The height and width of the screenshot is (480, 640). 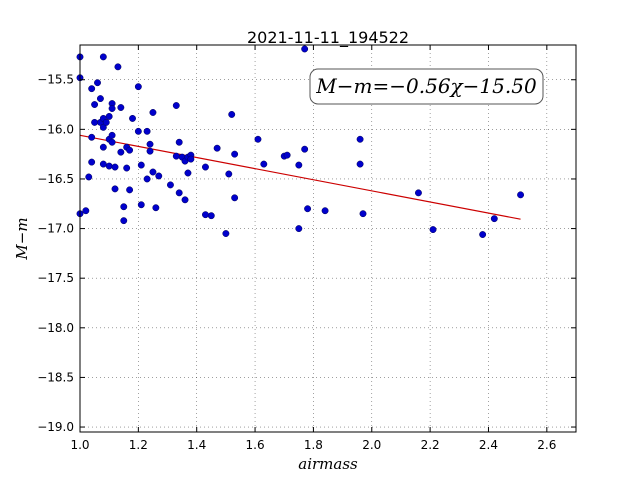 I want to click on y-tick-label: −16.5, so click(x=55, y=179).